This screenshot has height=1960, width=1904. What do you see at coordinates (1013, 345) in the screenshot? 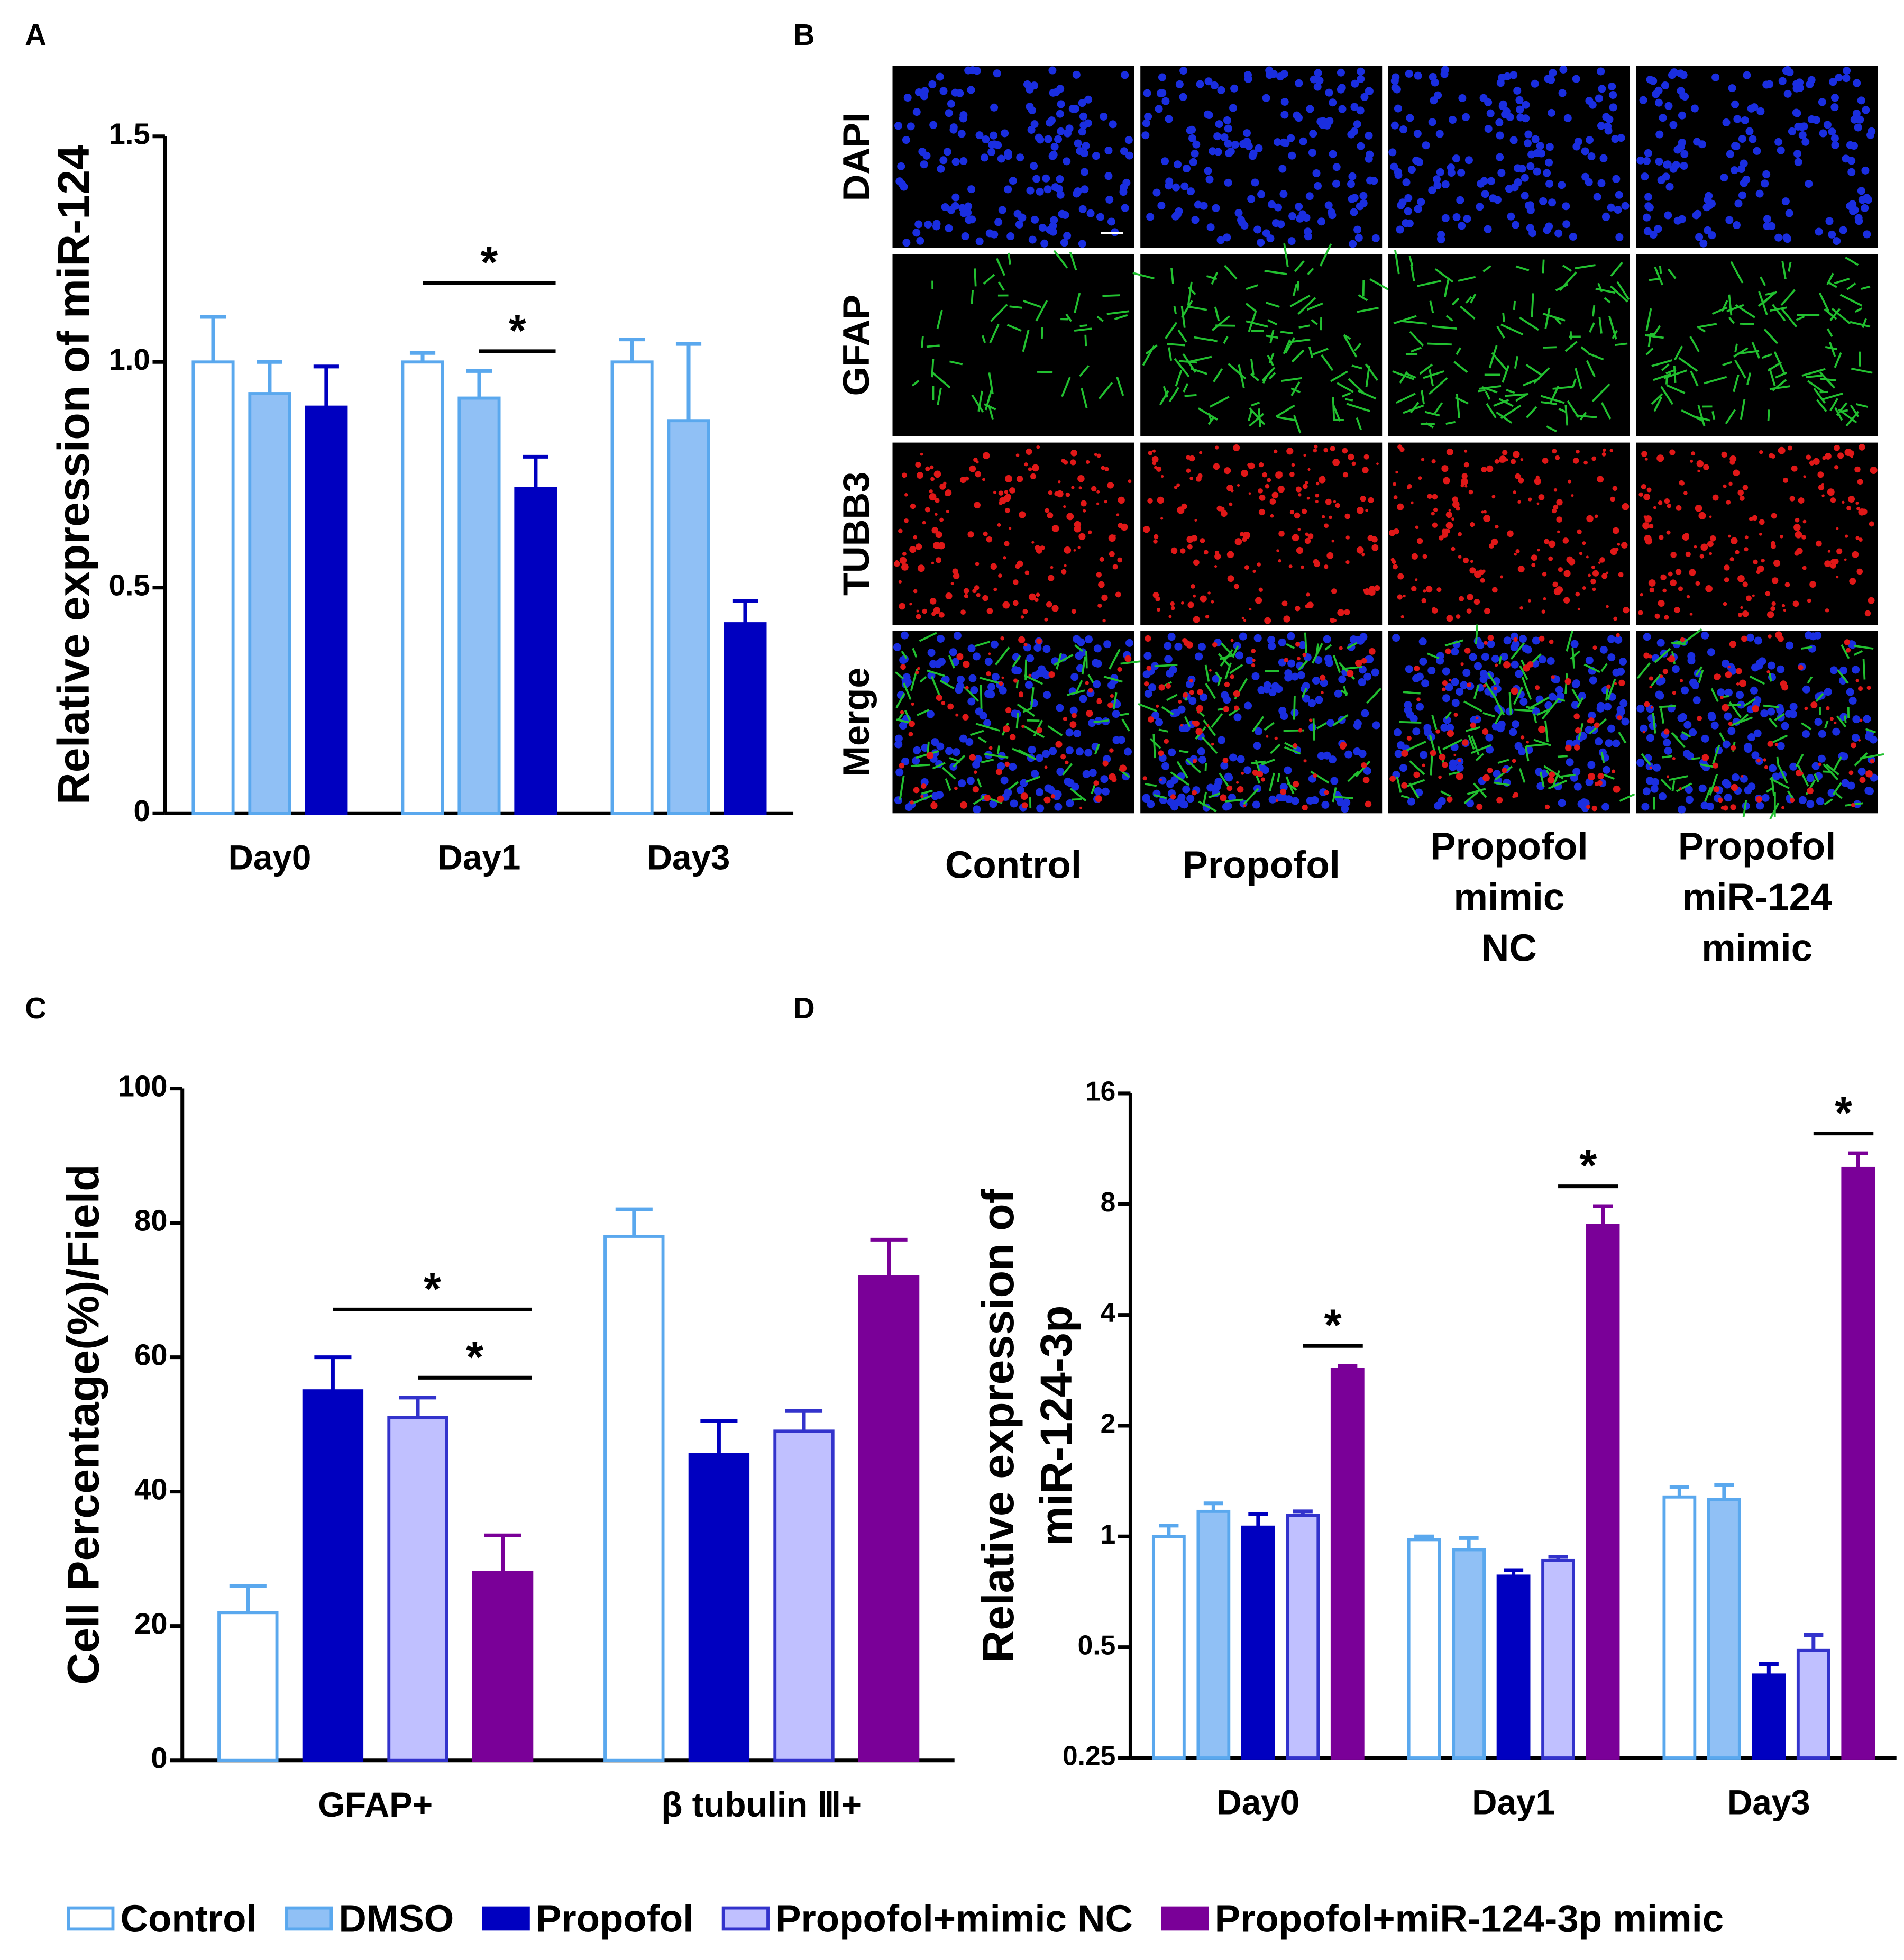
I see `micrograph-bg` at bounding box center [1013, 345].